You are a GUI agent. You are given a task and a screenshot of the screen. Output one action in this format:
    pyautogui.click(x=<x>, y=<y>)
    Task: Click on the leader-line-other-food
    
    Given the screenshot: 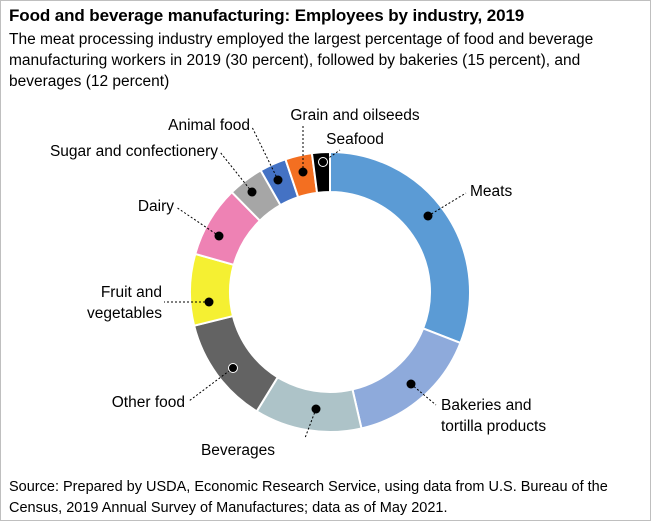 What is the action you would take?
    pyautogui.click(x=211, y=384)
    